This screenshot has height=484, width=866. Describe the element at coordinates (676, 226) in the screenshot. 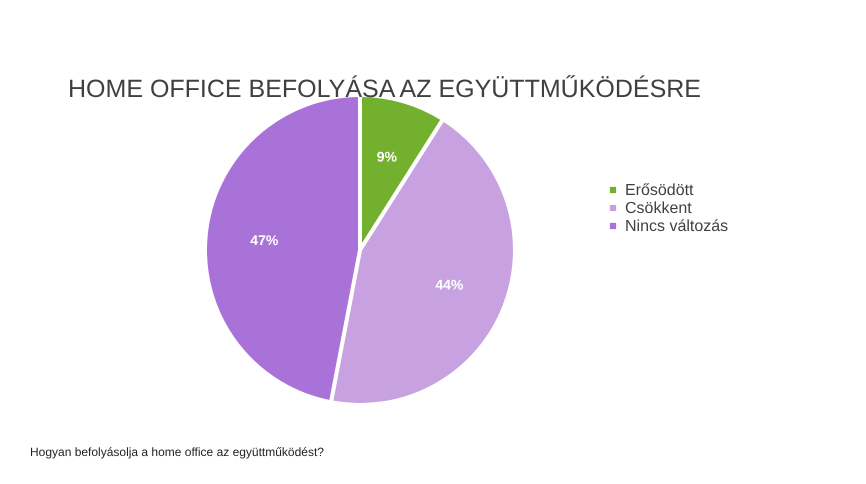

I see `legend-label: Nincs változás` at that location.